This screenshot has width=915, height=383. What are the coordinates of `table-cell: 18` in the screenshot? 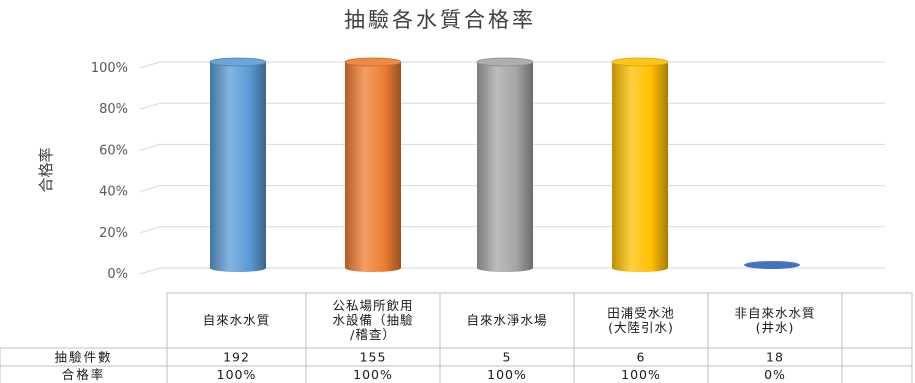 It's located at (775, 357).